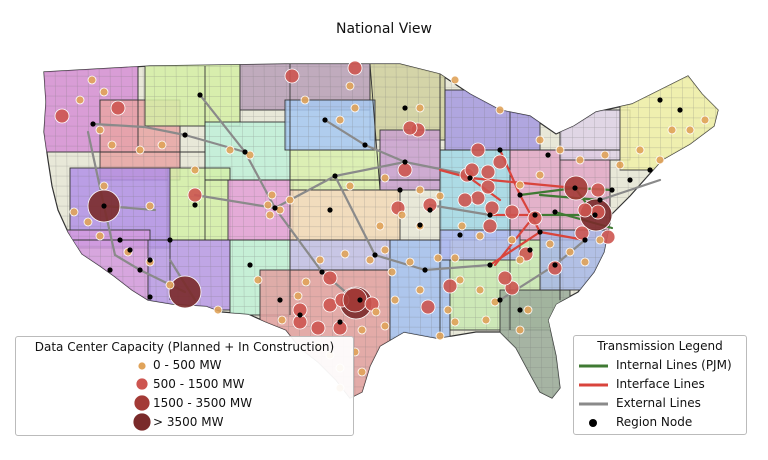 Image resolution: width=768 pixels, height=460 pixels. I want to click on dc-legend-label-small: 0 - 500 MW, so click(187, 365).